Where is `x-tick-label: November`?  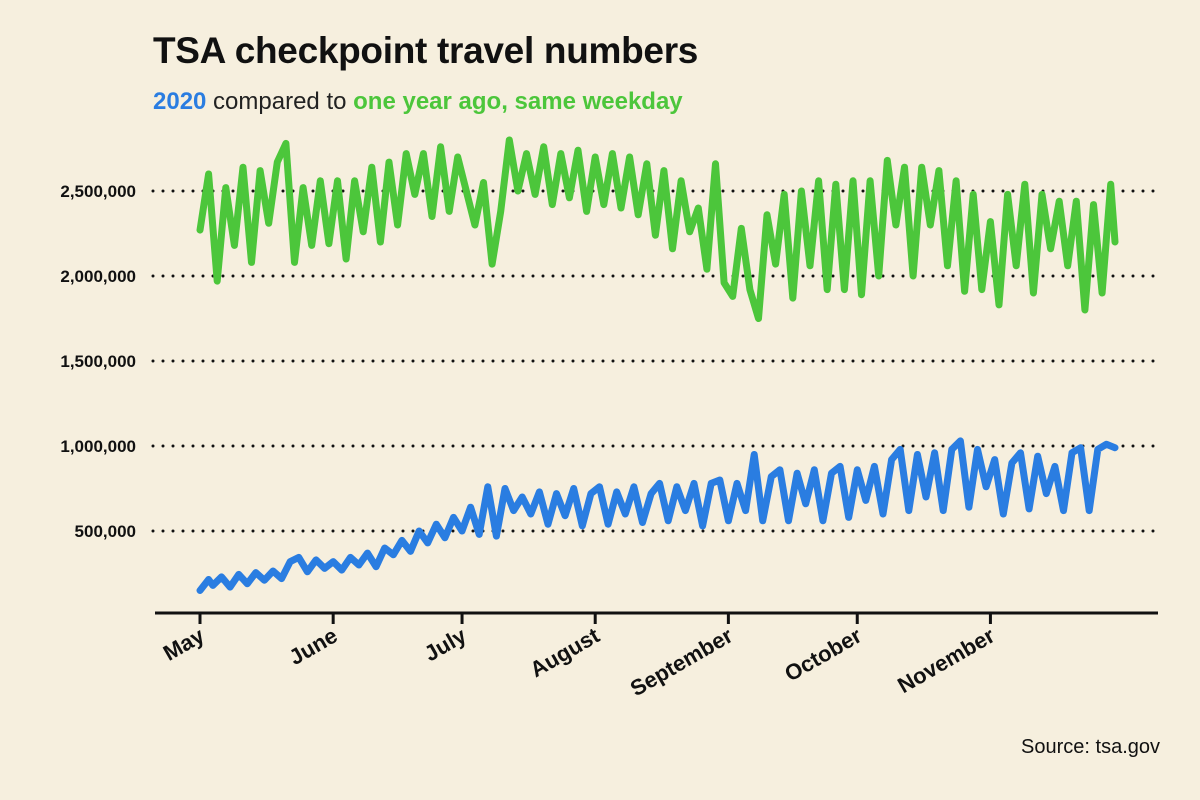
x-tick-label: November is located at coordinates (946, 660).